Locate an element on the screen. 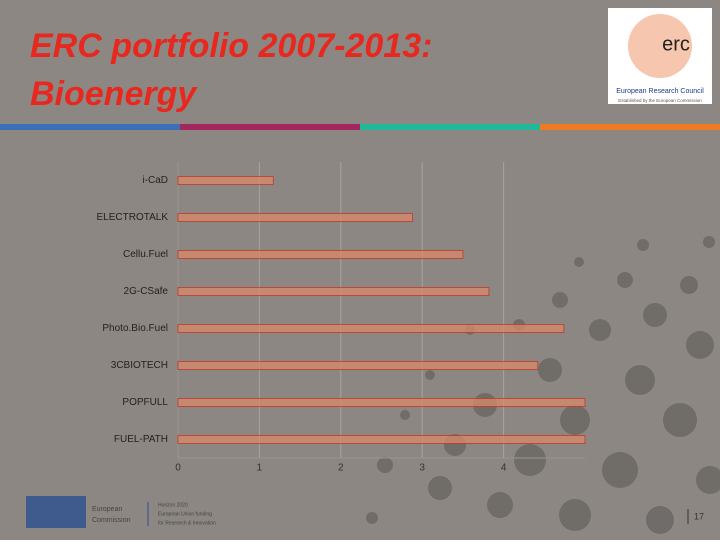 This screenshot has height=545, width=720. logo-caption: European Research Council is located at coordinates (660, 91).